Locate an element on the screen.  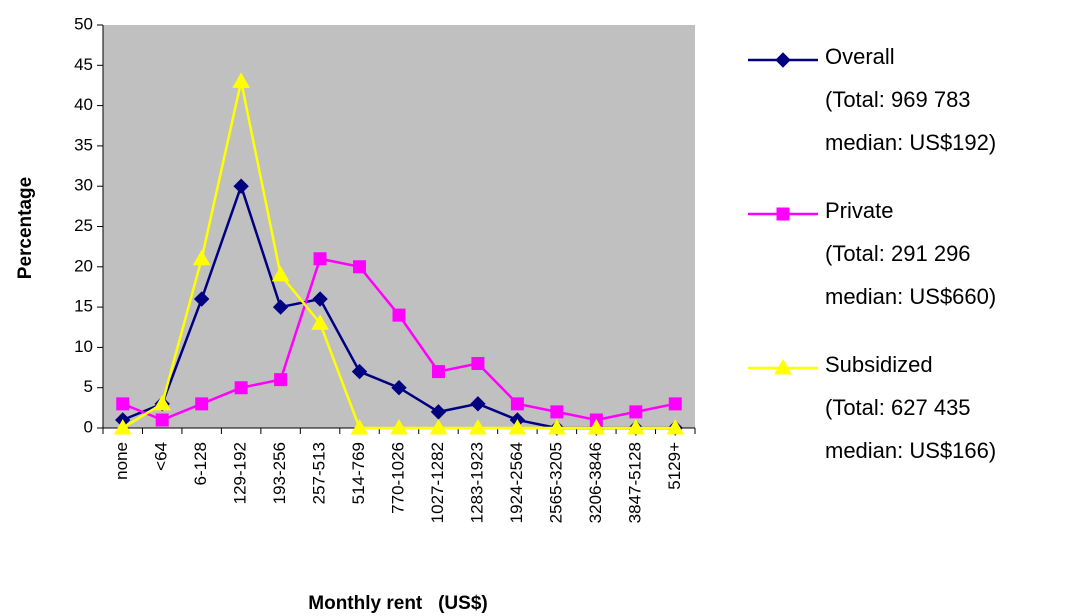
x-tick-label: 5129+ is located at coordinates (674, 466).